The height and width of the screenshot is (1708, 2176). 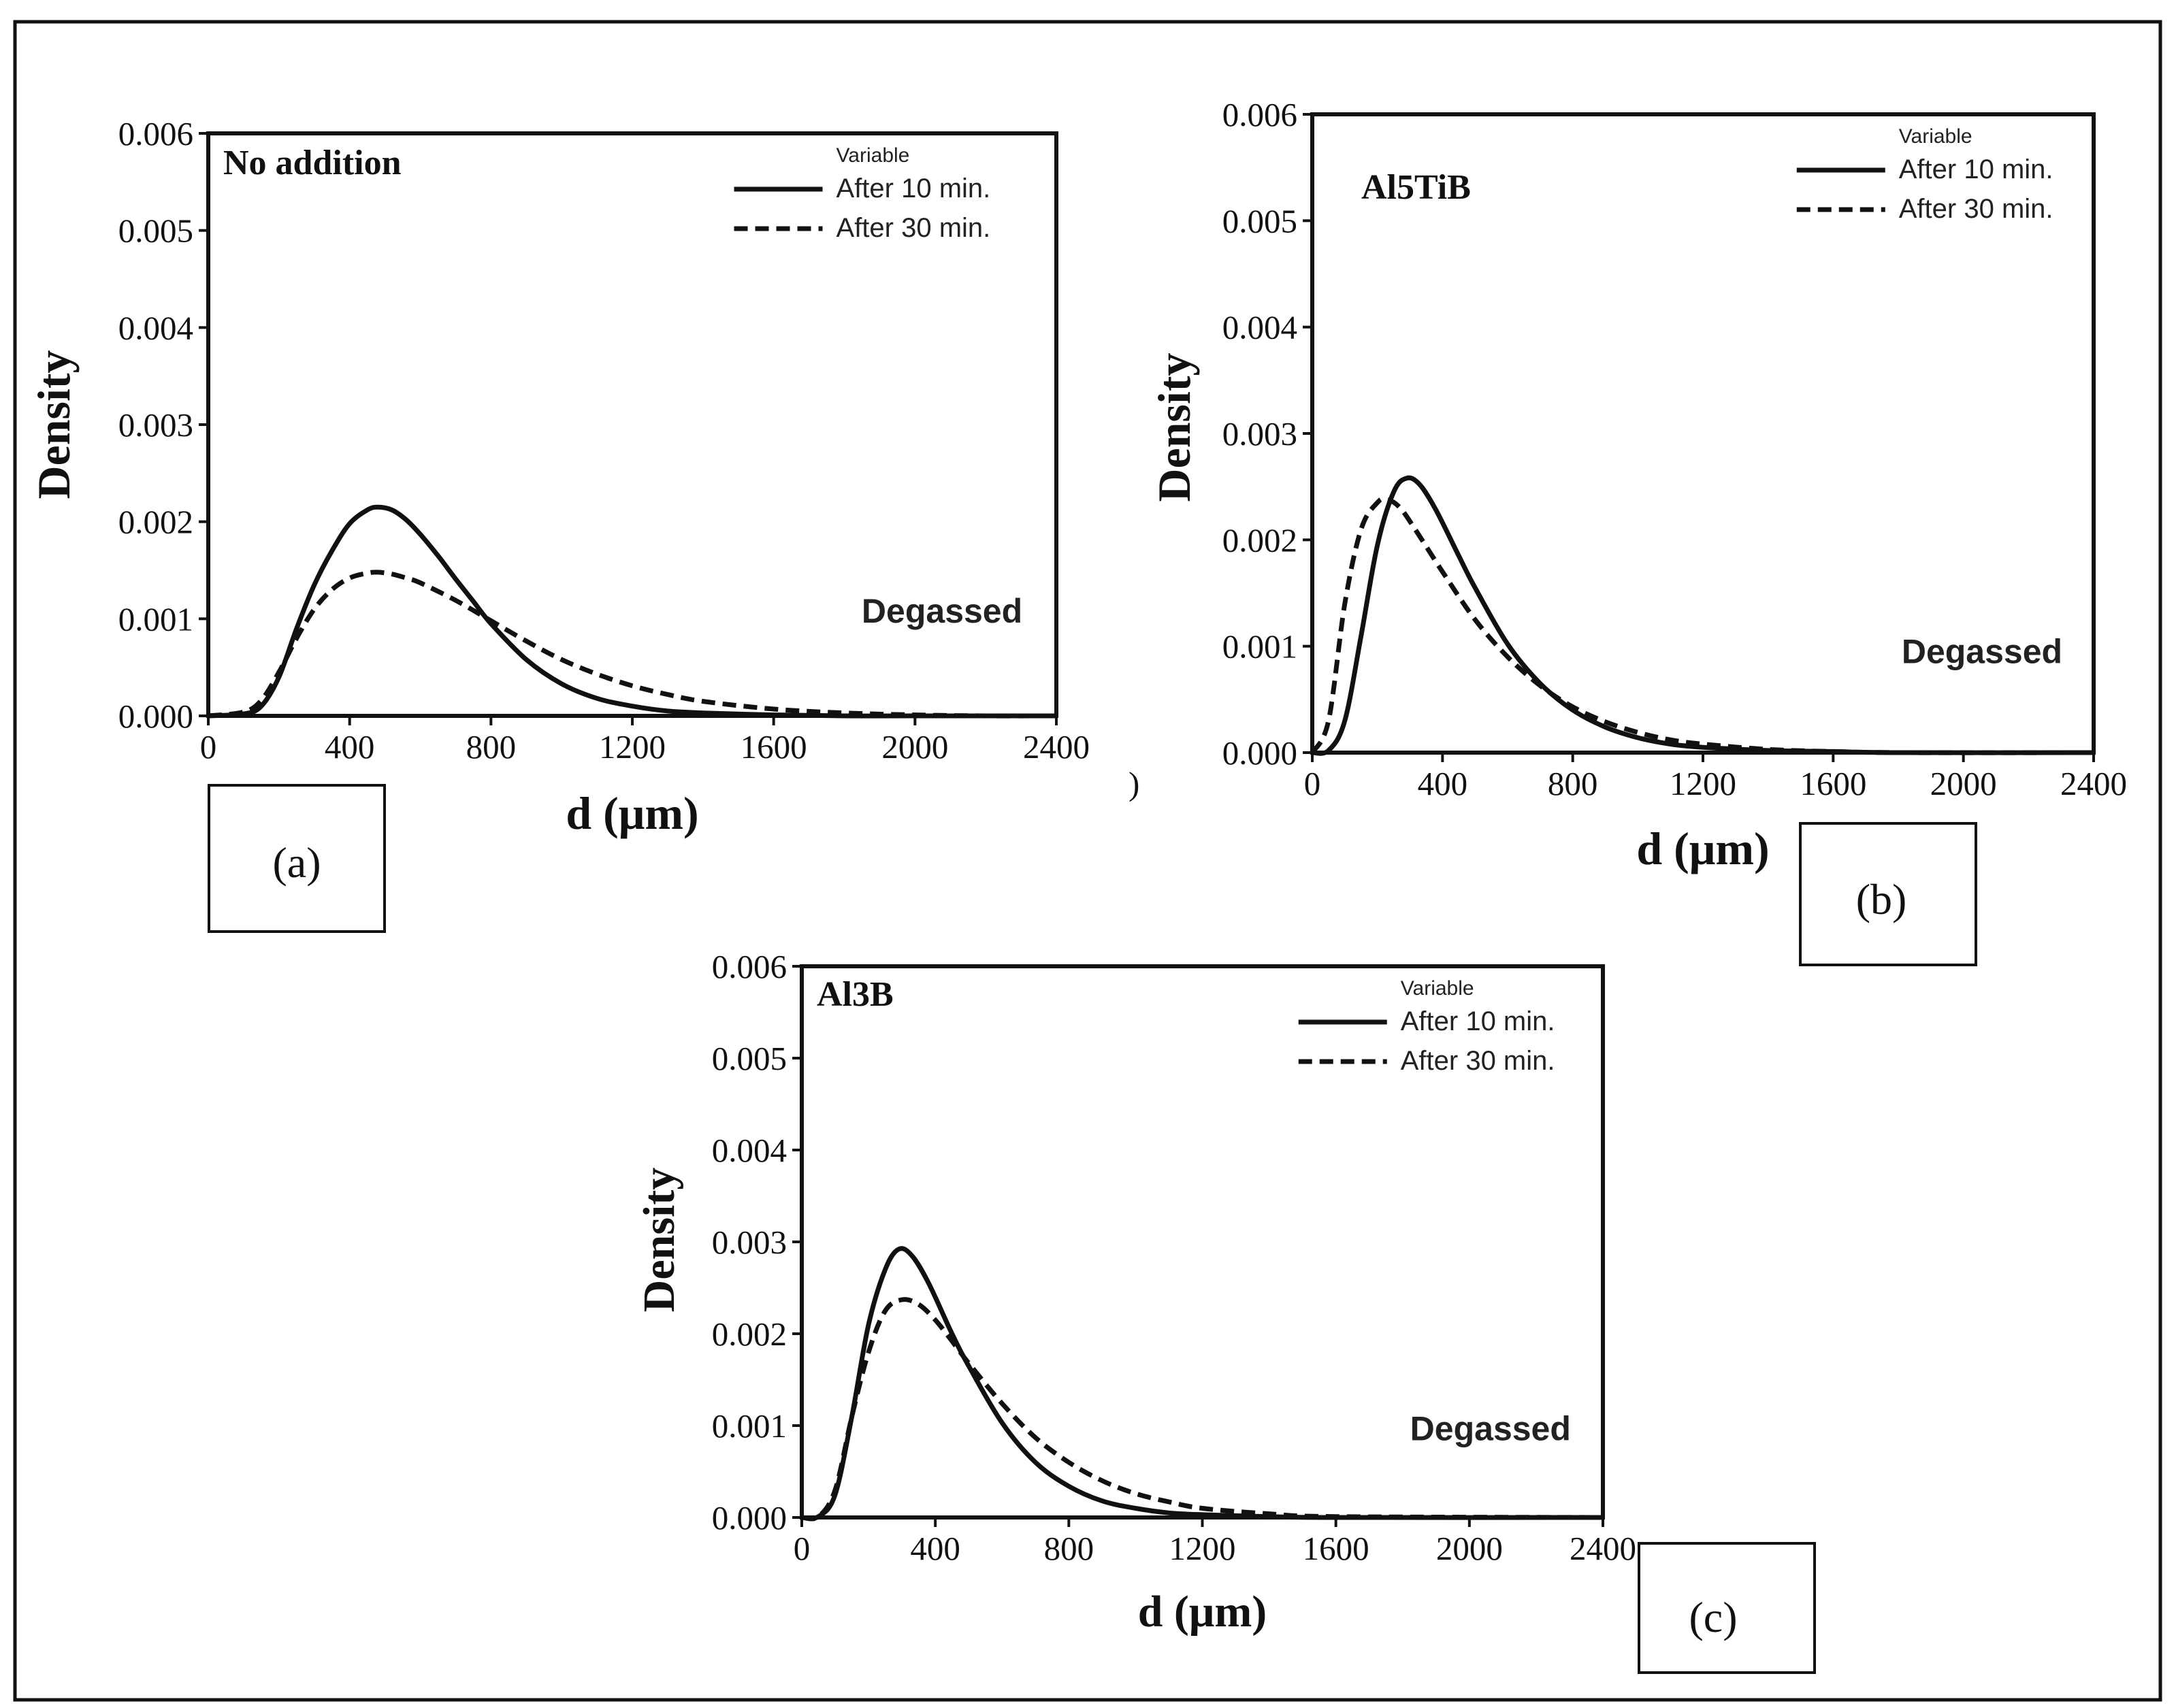 I want to click on panel-label-c: (c), so click(x=1727, y=1608).